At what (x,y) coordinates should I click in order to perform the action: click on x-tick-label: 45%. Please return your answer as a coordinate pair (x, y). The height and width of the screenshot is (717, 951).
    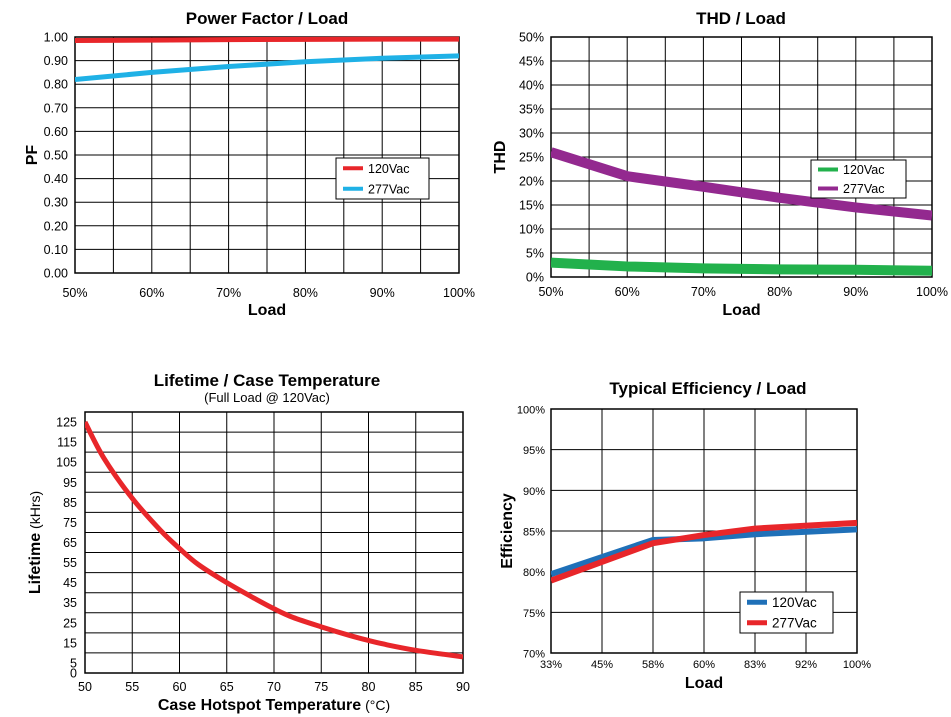
    Looking at the image, I should click on (602, 665).